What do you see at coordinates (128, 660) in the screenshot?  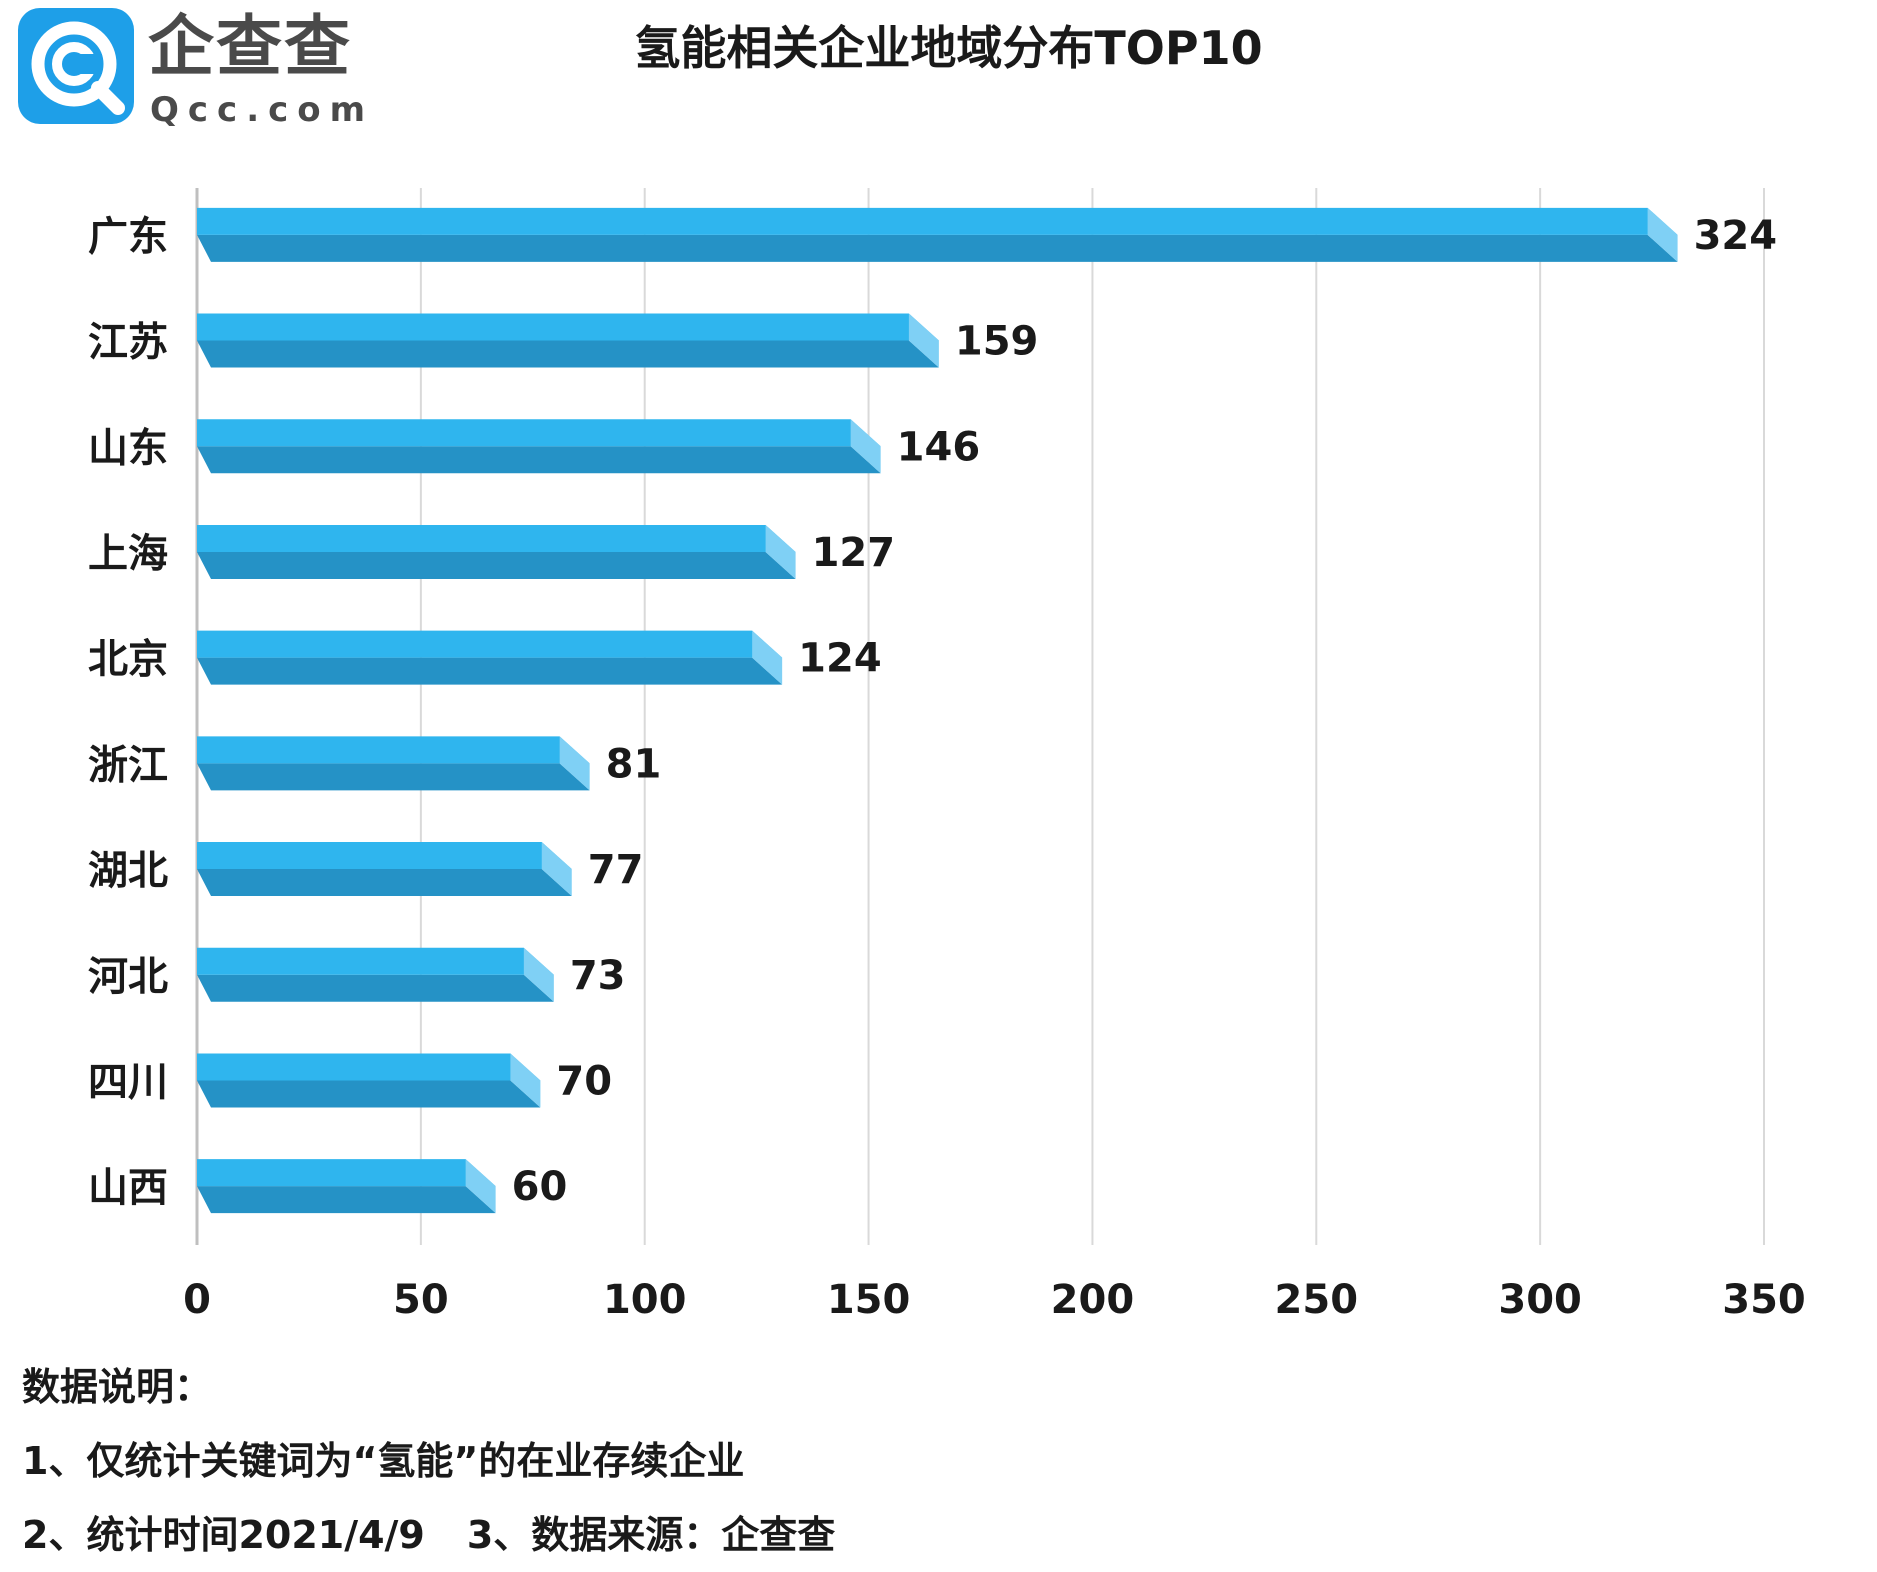 I see `category-label: 北京` at bounding box center [128, 660].